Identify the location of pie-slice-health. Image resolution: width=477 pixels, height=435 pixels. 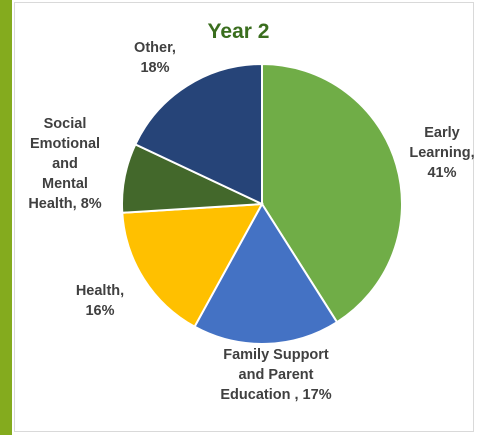
(192, 265).